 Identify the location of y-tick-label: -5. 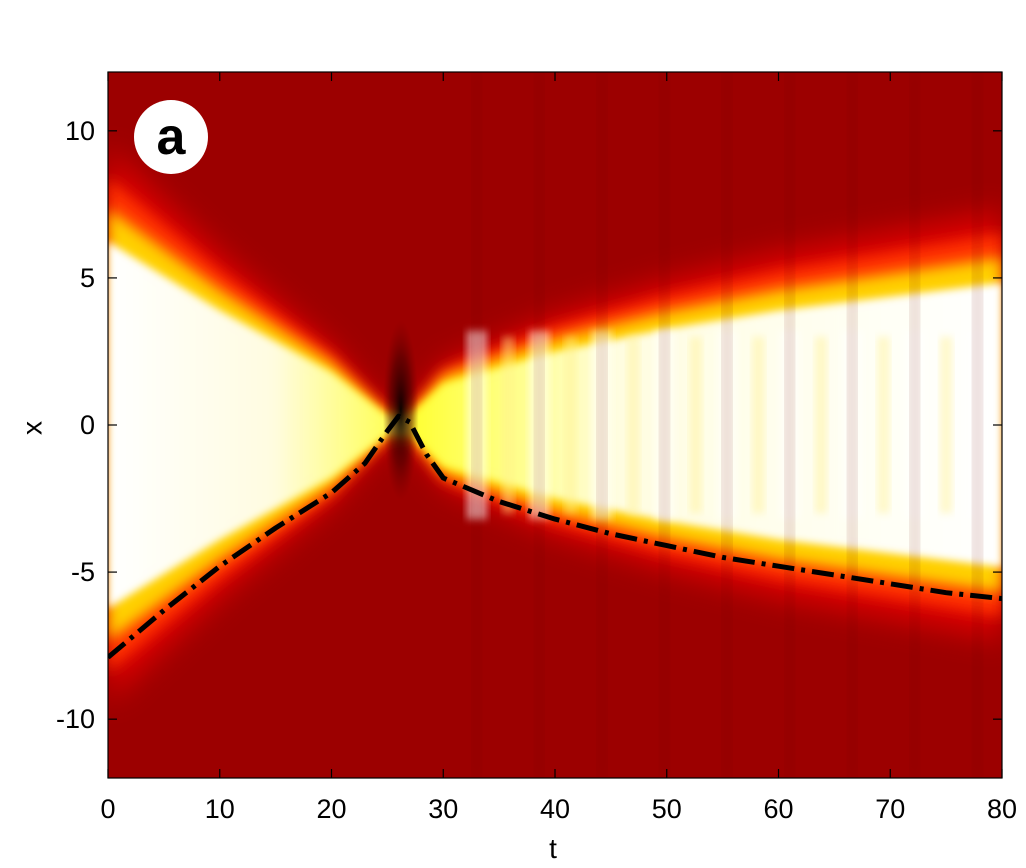
(83, 572).